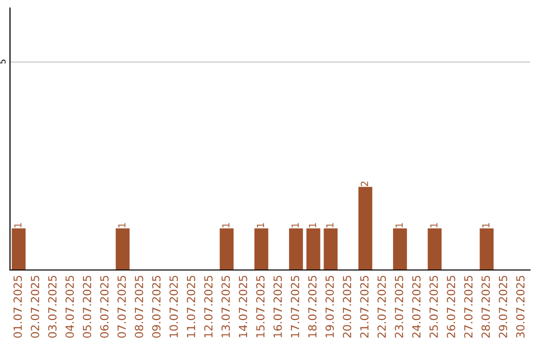  Describe the element at coordinates (381, 307) in the screenshot. I see `x-tick-label: 22.07.2025` at that location.